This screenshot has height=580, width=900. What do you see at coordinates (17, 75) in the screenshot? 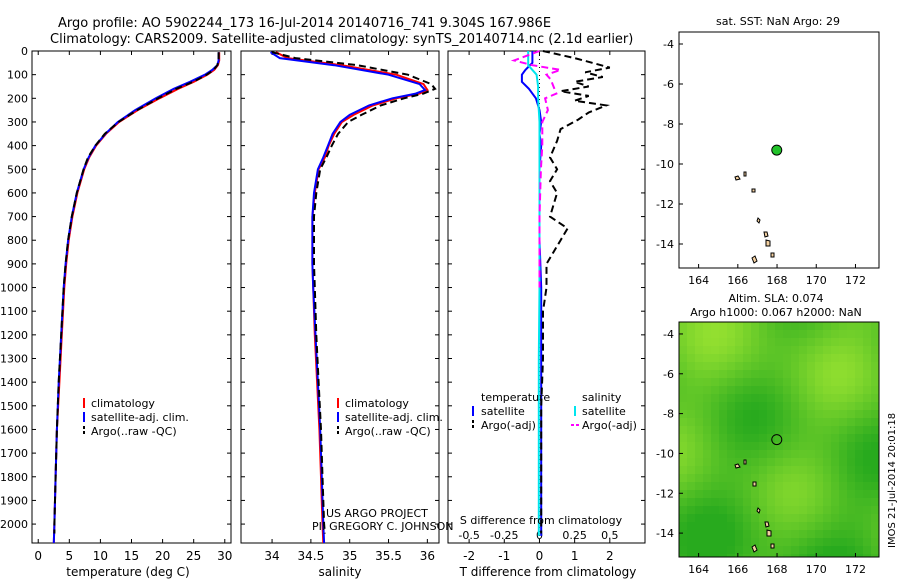
I see `y-tick-label: 100` at bounding box center [17, 75].